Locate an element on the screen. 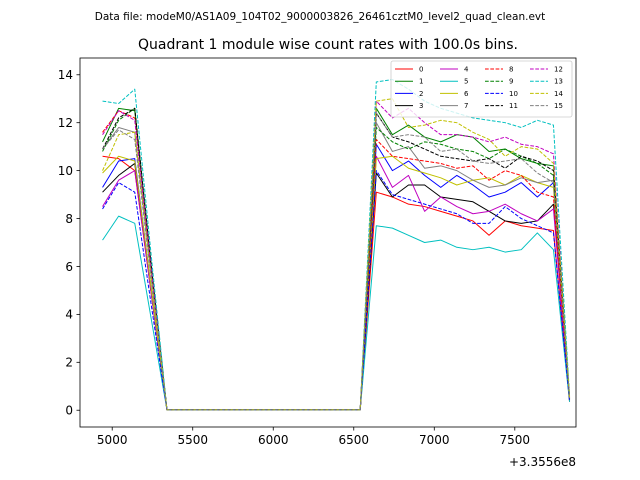  x-tick-label-5500: 5500 is located at coordinates (192, 440).